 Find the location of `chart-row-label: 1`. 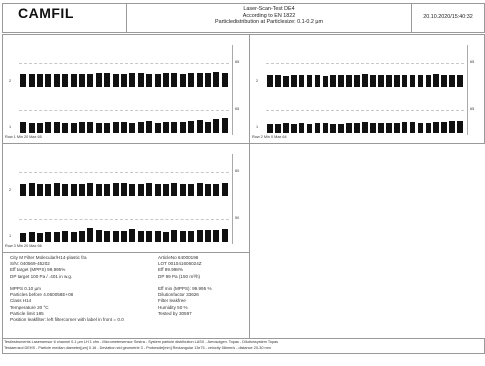

chart-row-label: 1 is located at coordinates (257, 127).